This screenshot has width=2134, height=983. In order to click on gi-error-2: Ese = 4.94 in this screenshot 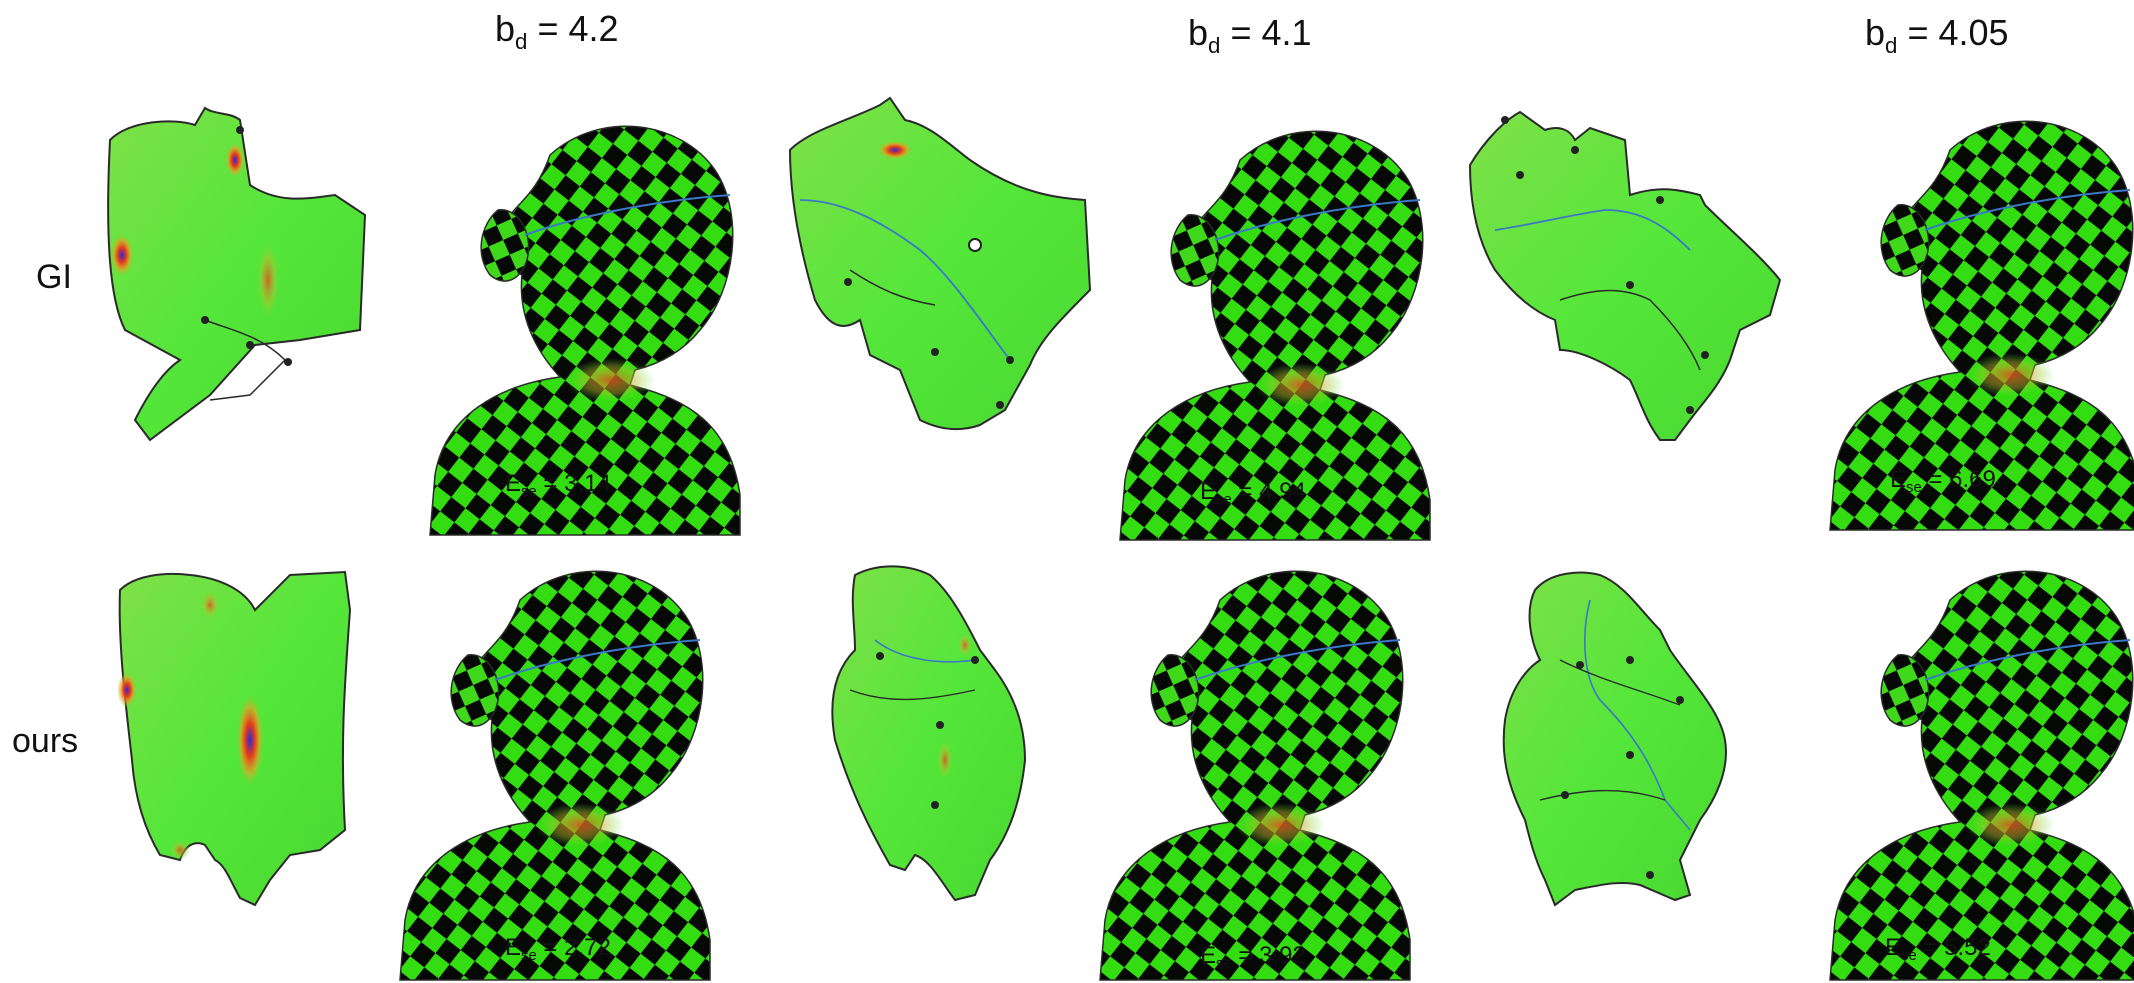, I will do `click(1253, 493)`.